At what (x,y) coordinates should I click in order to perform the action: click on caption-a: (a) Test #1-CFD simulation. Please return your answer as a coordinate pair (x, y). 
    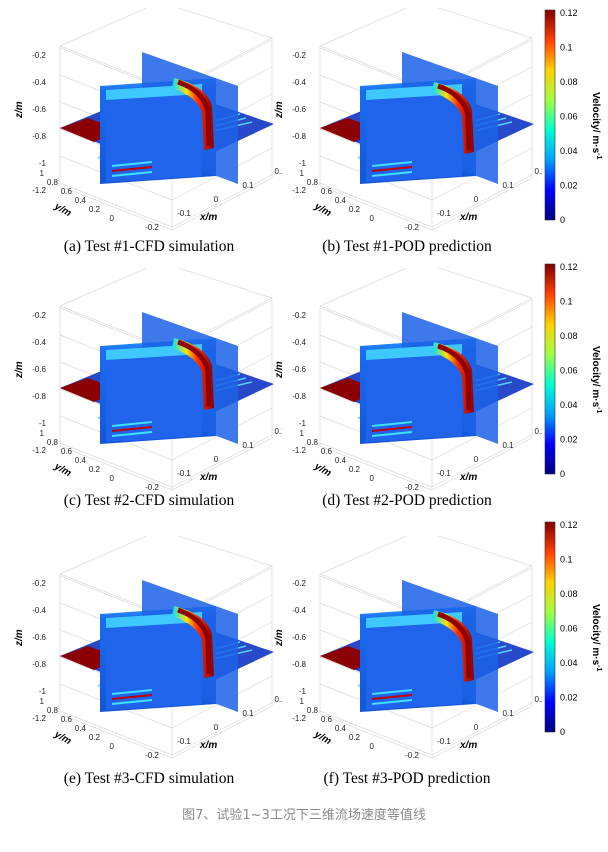
    Looking at the image, I should click on (149, 246).